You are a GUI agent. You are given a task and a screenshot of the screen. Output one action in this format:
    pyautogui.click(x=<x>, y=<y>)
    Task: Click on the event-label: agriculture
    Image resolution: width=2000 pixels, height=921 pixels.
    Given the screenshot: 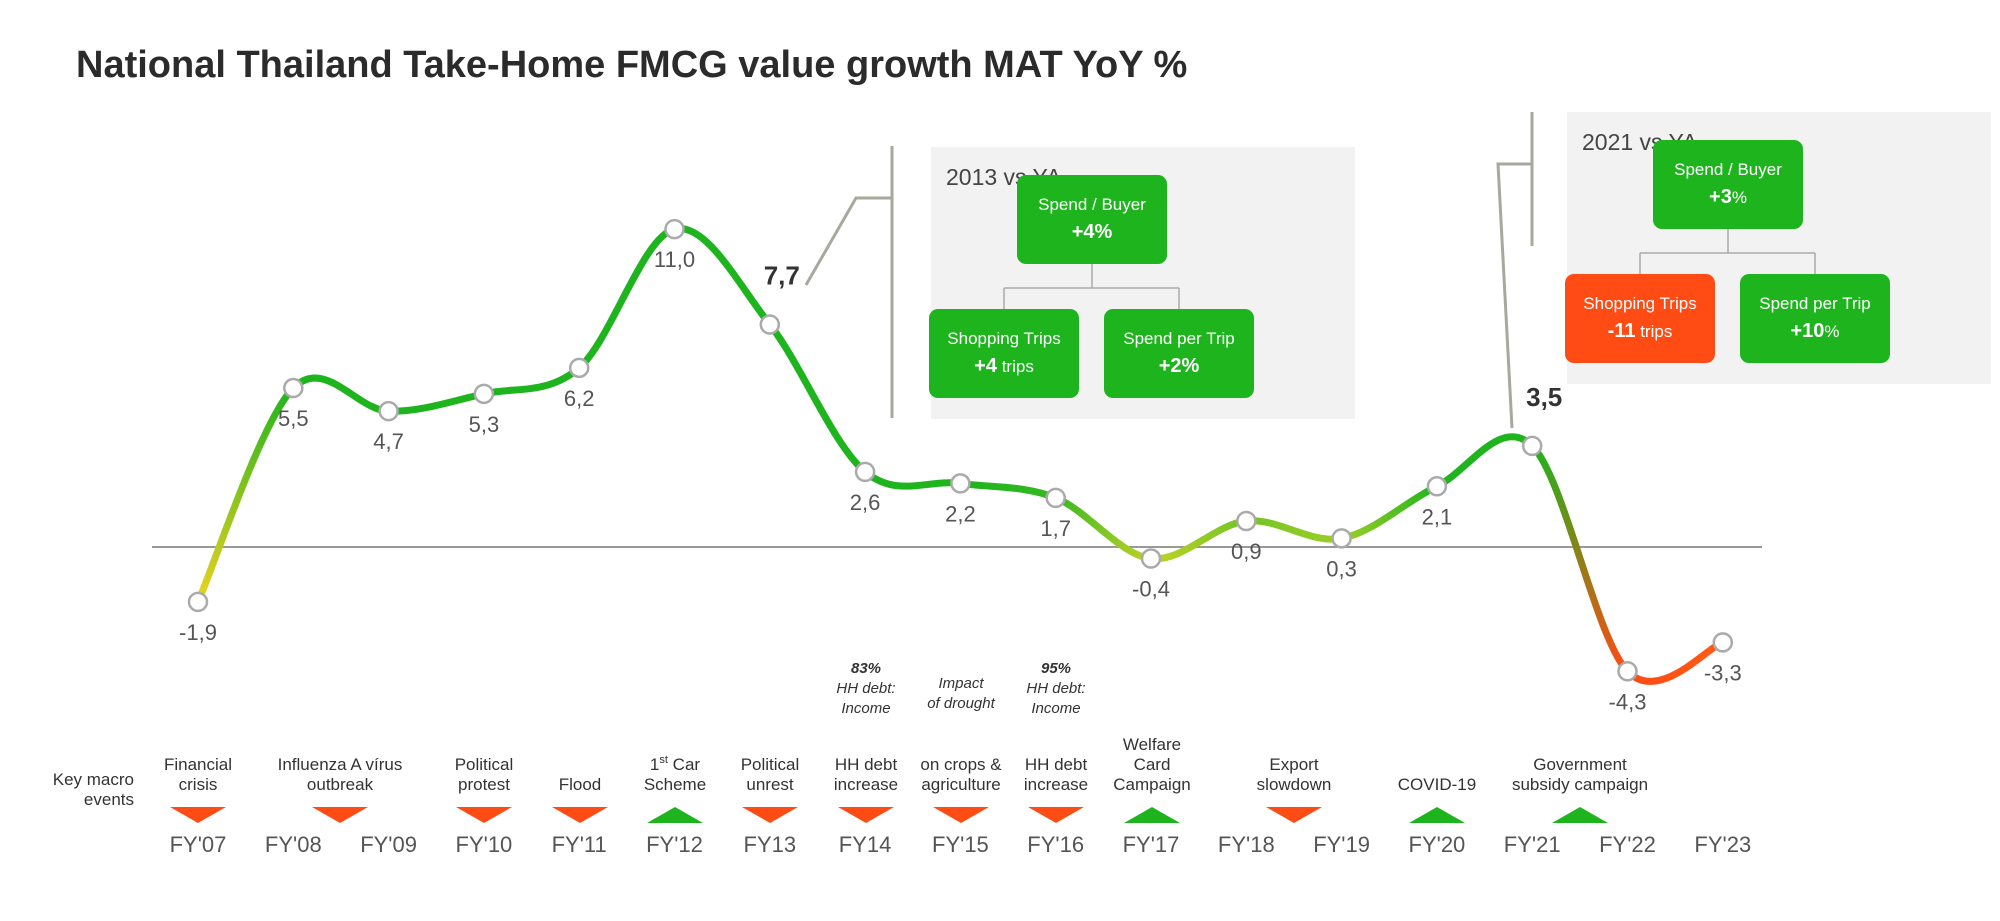 What is the action you would take?
    pyautogui.click(x=960, y=784)
    